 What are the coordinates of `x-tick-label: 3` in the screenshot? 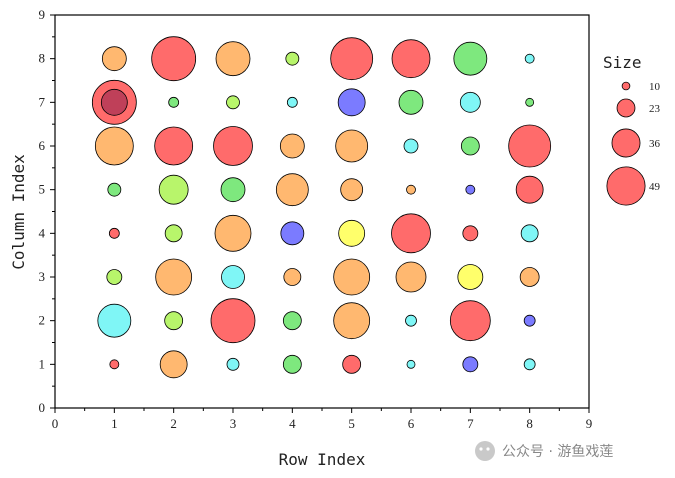 It's located at (233, 423).